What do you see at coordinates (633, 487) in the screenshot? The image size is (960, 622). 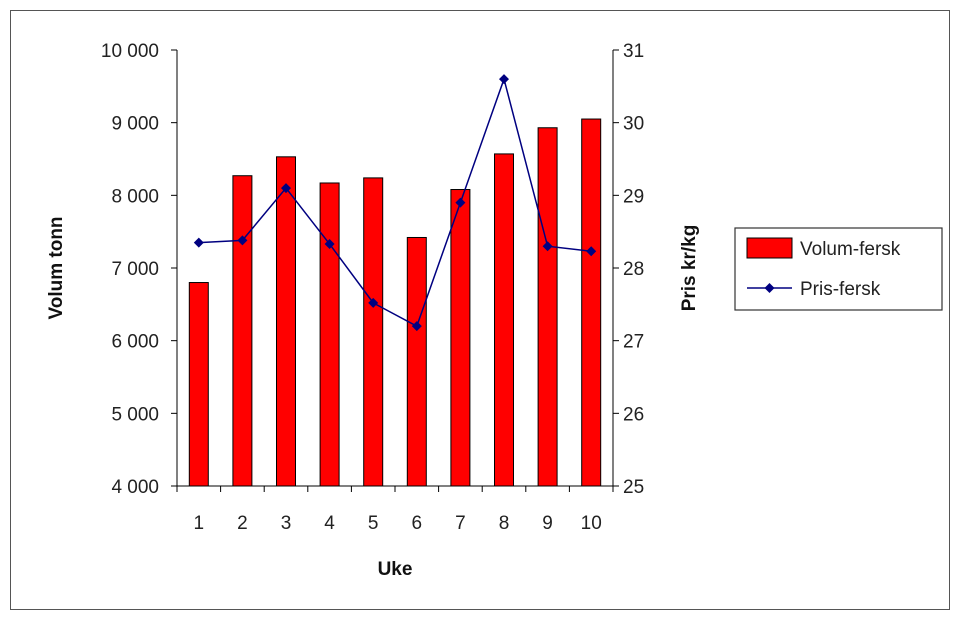 I see `y2-tick-label: 25` at bounding box center [633, 487].